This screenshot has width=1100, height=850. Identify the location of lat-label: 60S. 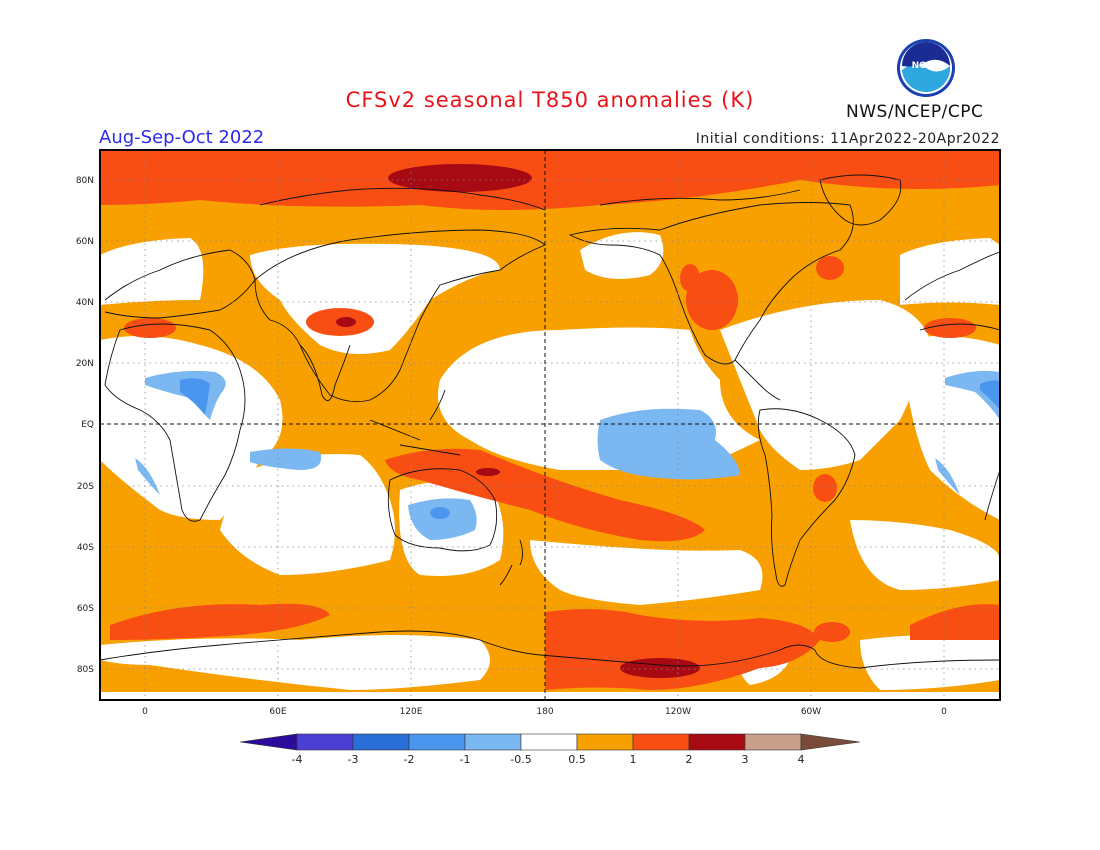
(85, 609).